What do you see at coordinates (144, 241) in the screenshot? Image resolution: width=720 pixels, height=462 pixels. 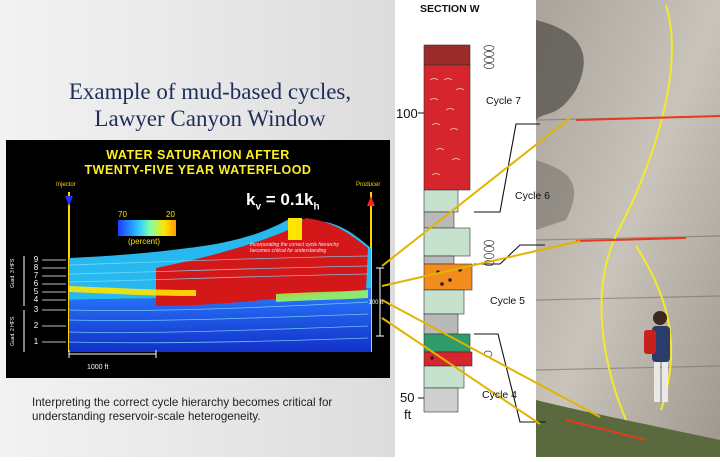 I see `legend-unit: (percent)` at bounding box center [144, 241].